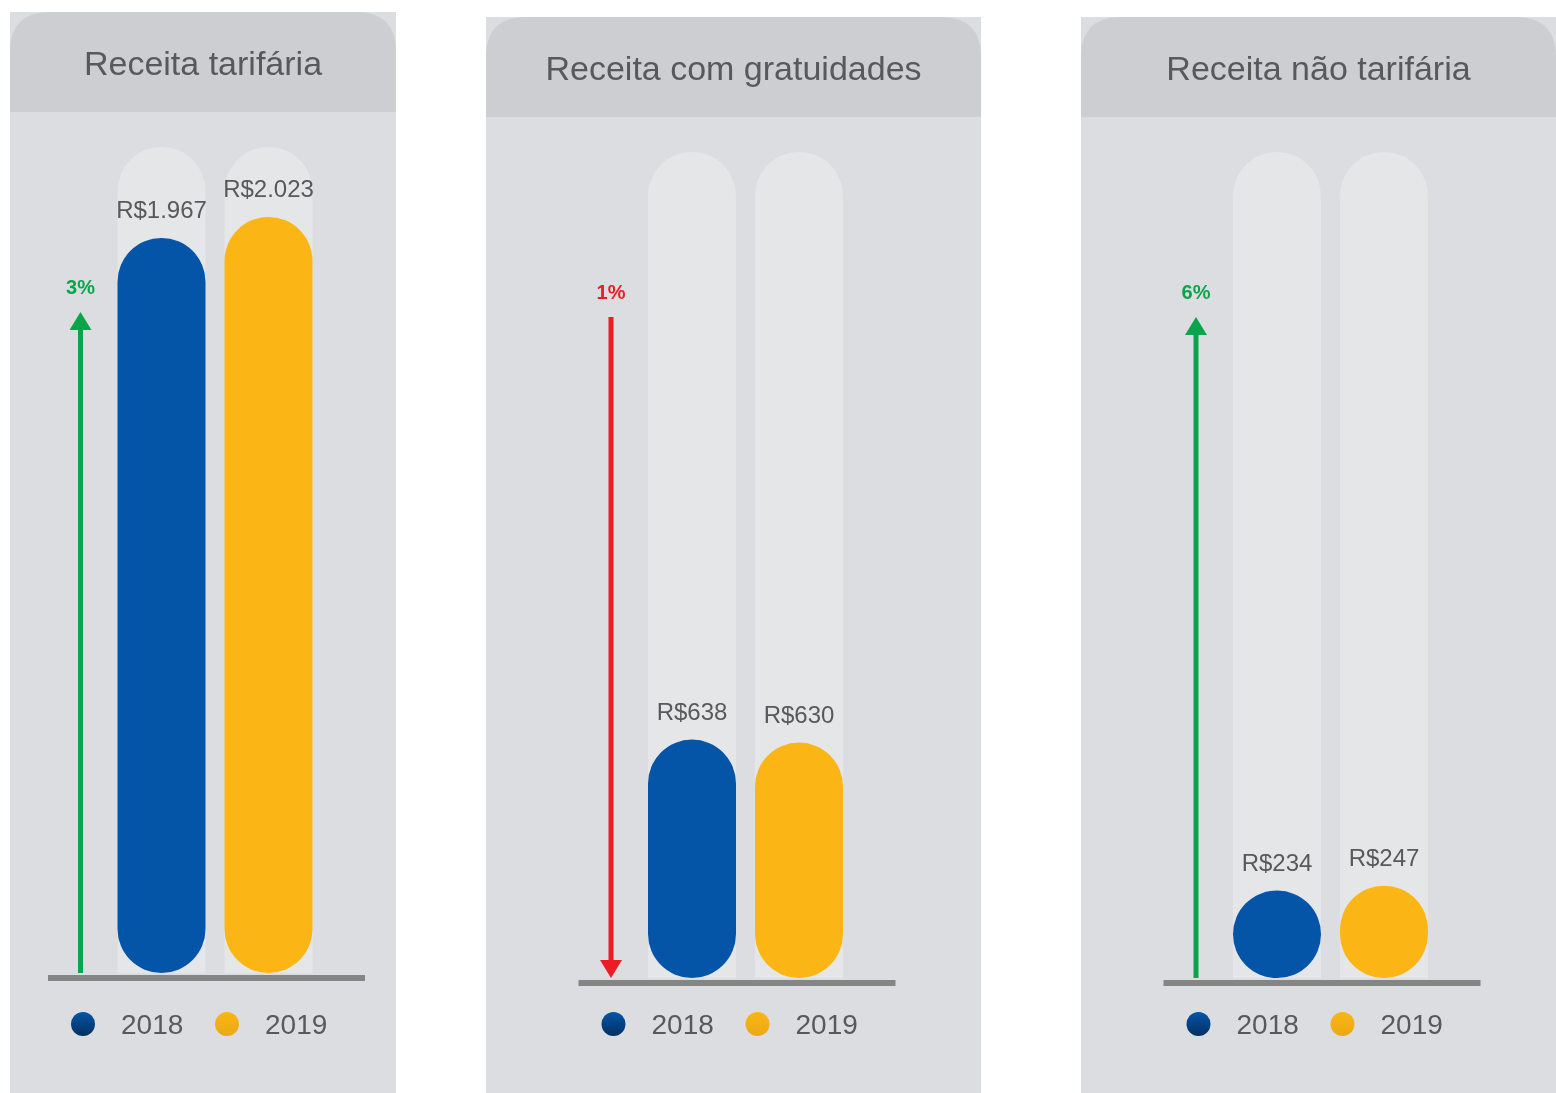 This screenshot has width=1556, height=1093. What do you see at coordinates (161, 209) in the screenshot?
I see `data-label: R$1.967` at bounding box center [161, 209].